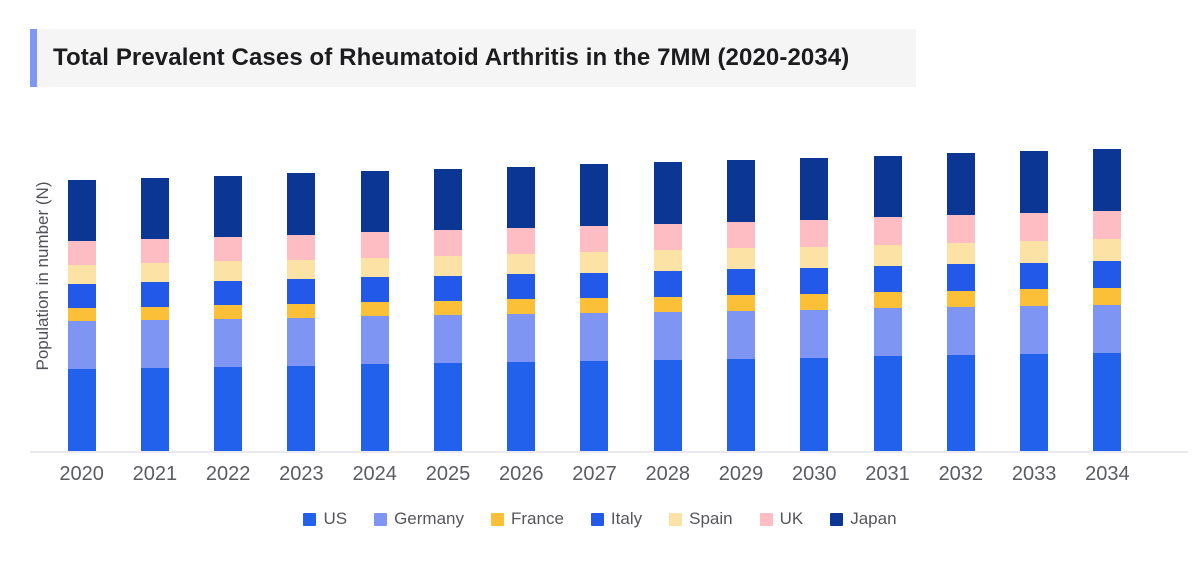 The height and width of the screenshot is (579, 1200). What do you see at coordinates (1107, 274) in the screenshot?
I see `bar-segment-italy-2034` at bounding box center [1107, 274].